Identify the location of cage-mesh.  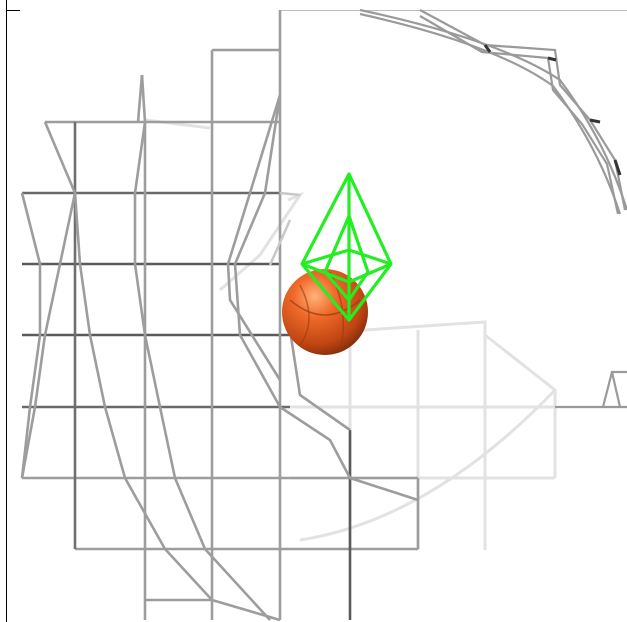
(284, 228).